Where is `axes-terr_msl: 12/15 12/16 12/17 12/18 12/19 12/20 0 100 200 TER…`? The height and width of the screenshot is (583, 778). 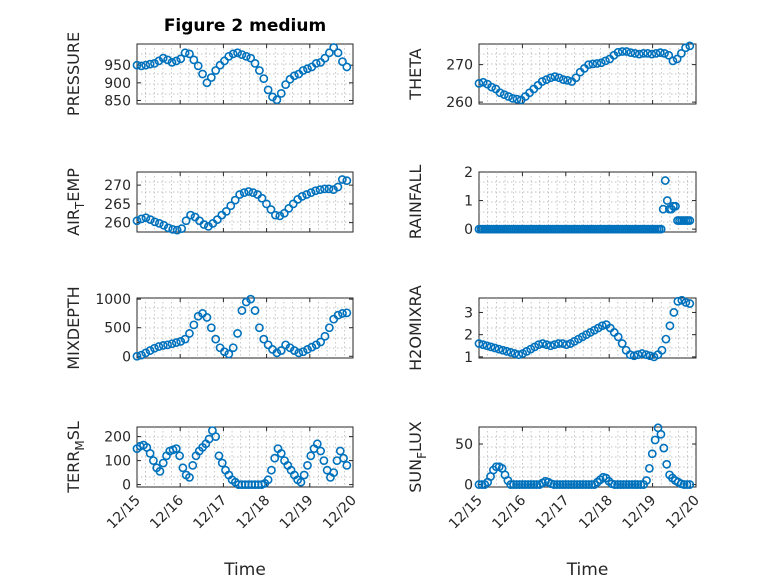
axes-terr_msl: 12/15 12/16 12/17 12/18 12/19 12/20 0 100 200 TER… is located at coordinates (212, 500).